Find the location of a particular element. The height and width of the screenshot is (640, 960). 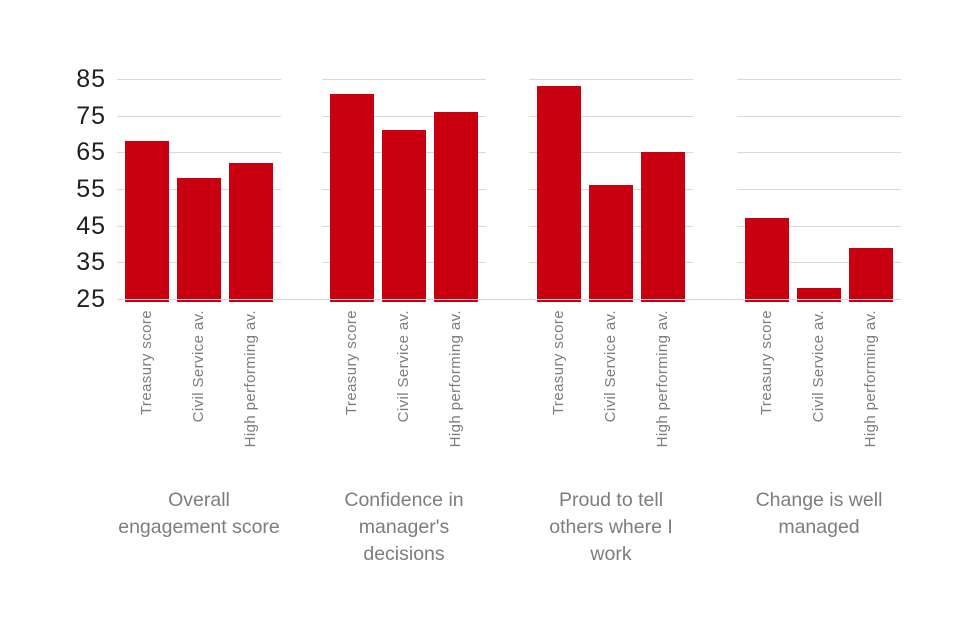

group-label: Confidence in manager's decisions is located at coordinates (404, 527).